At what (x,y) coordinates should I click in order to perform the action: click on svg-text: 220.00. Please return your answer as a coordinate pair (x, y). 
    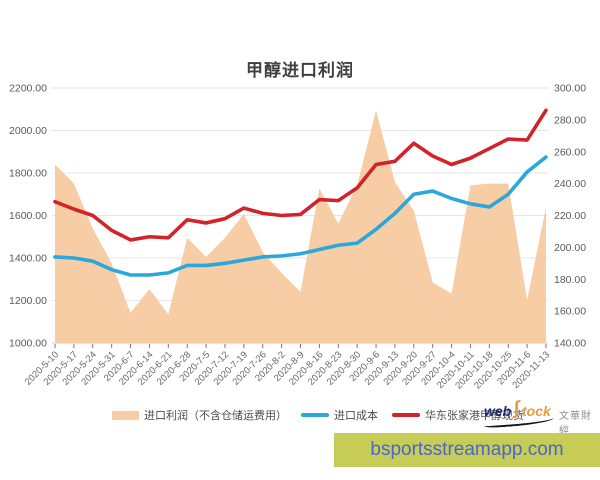
    Looking at the image, I should click on (570, 216).